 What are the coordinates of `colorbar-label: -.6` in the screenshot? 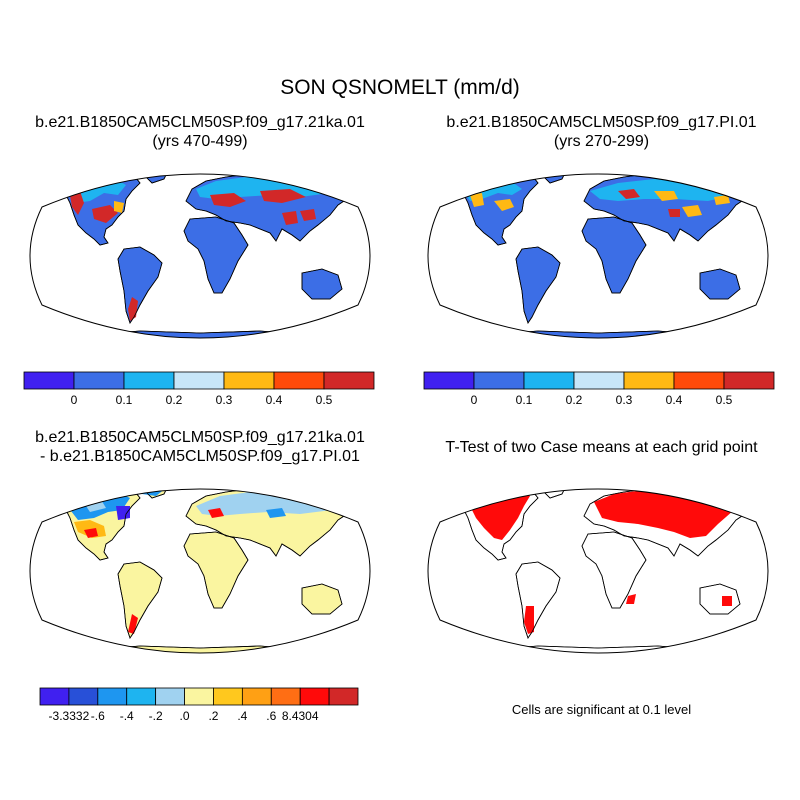 It's located at (98, 716).